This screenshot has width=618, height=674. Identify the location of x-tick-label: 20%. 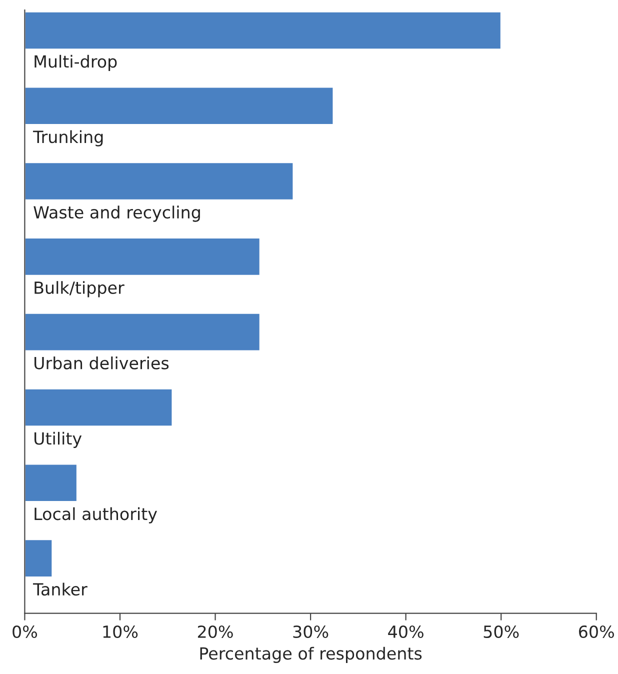
(215, 631).